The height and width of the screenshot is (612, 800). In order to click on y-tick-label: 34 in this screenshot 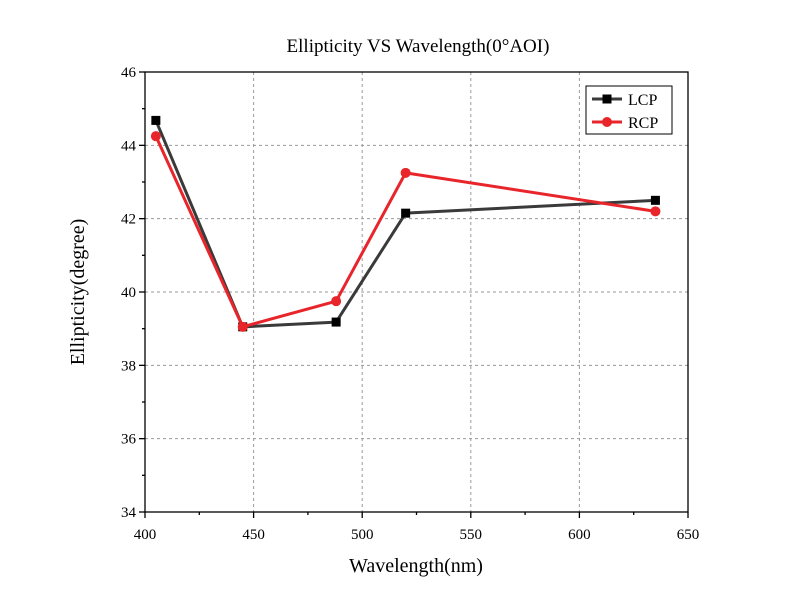, I will do `click(129, 513)`.